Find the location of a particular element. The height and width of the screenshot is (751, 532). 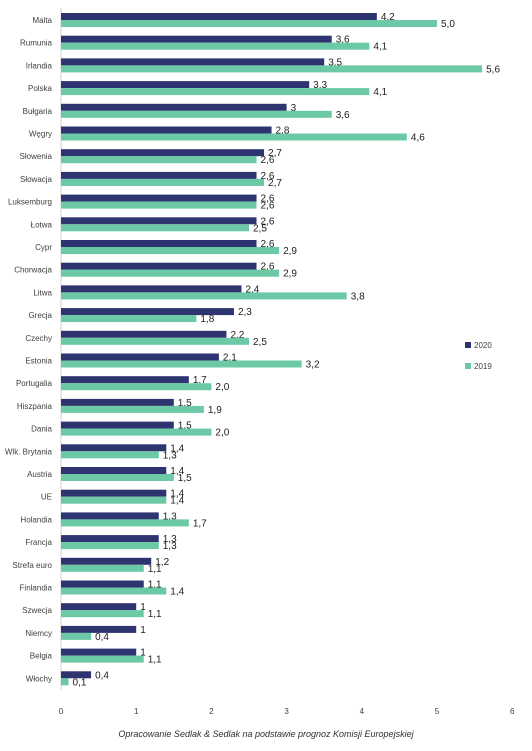

category-label: Dania is located at coordinates (41, 429).